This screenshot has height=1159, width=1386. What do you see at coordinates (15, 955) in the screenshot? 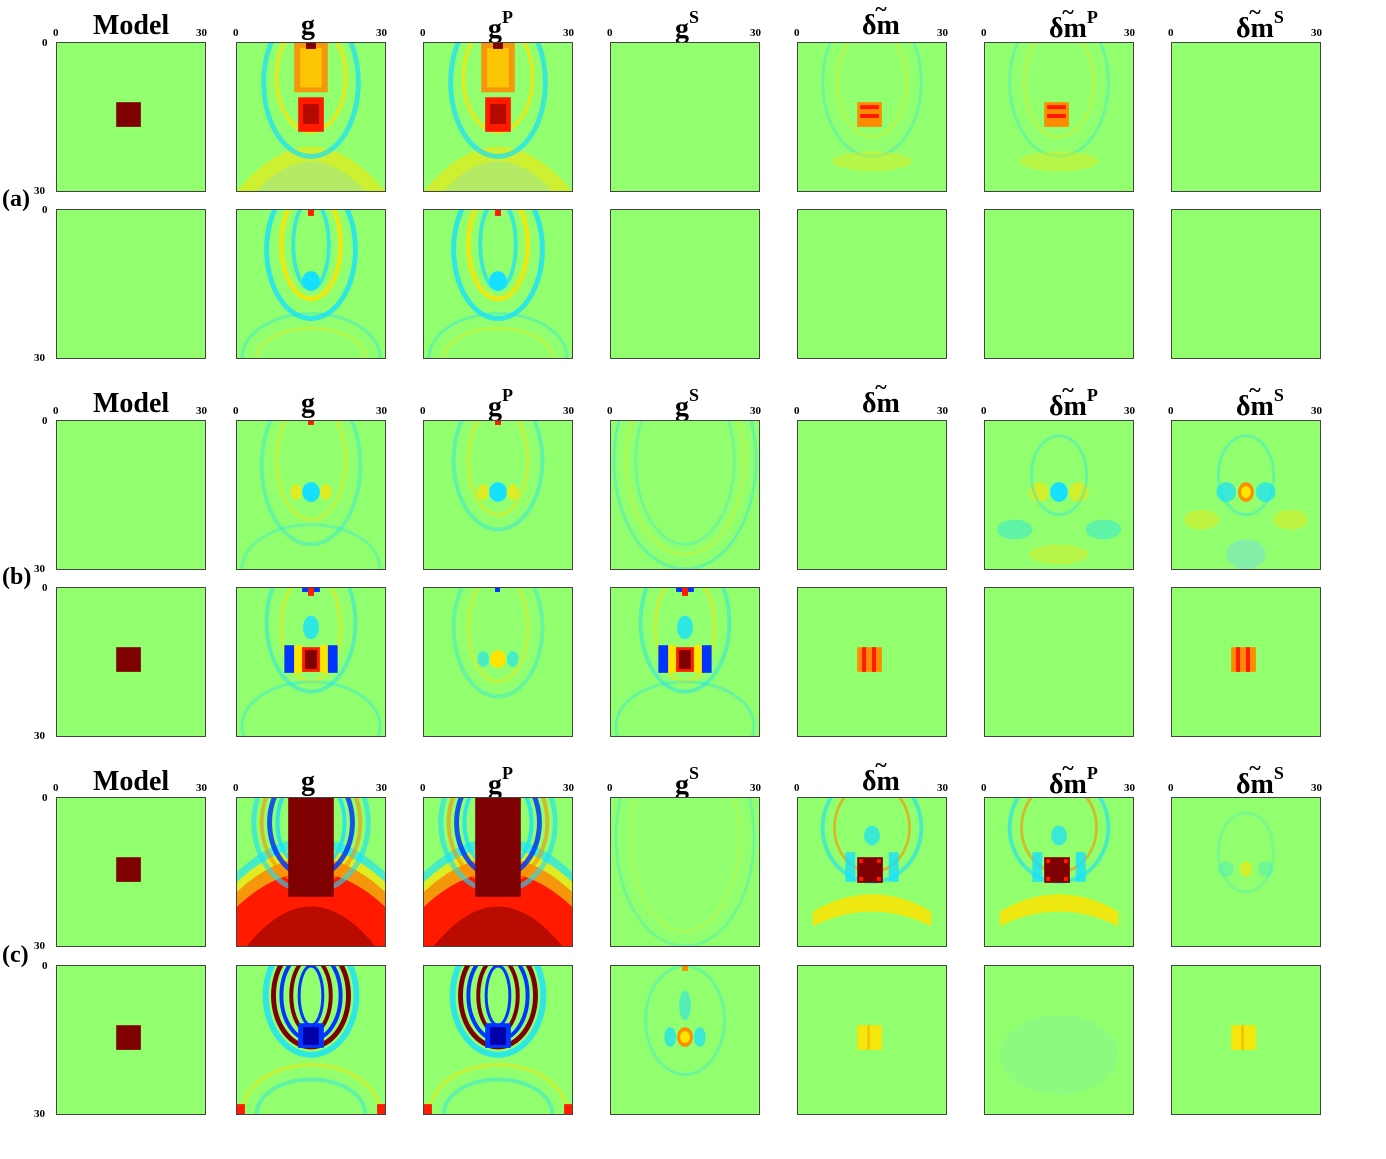
I see `group-label: (c)` at bounding box center [15, 955].